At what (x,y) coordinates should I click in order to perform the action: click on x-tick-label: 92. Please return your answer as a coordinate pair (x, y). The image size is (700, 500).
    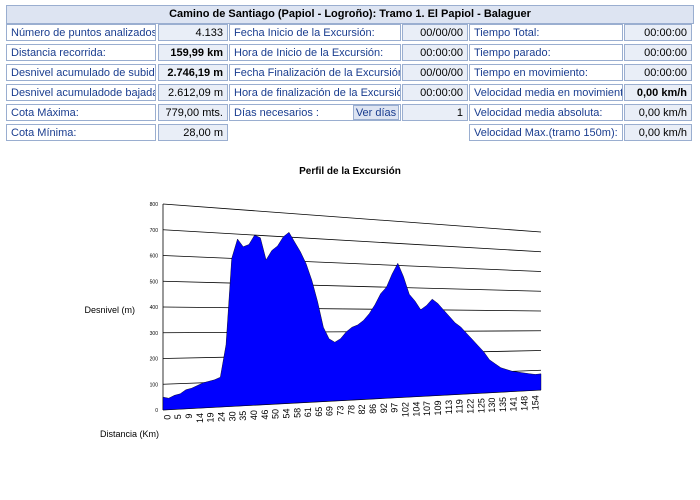
    Looking at the image, I should click on (384, 408).